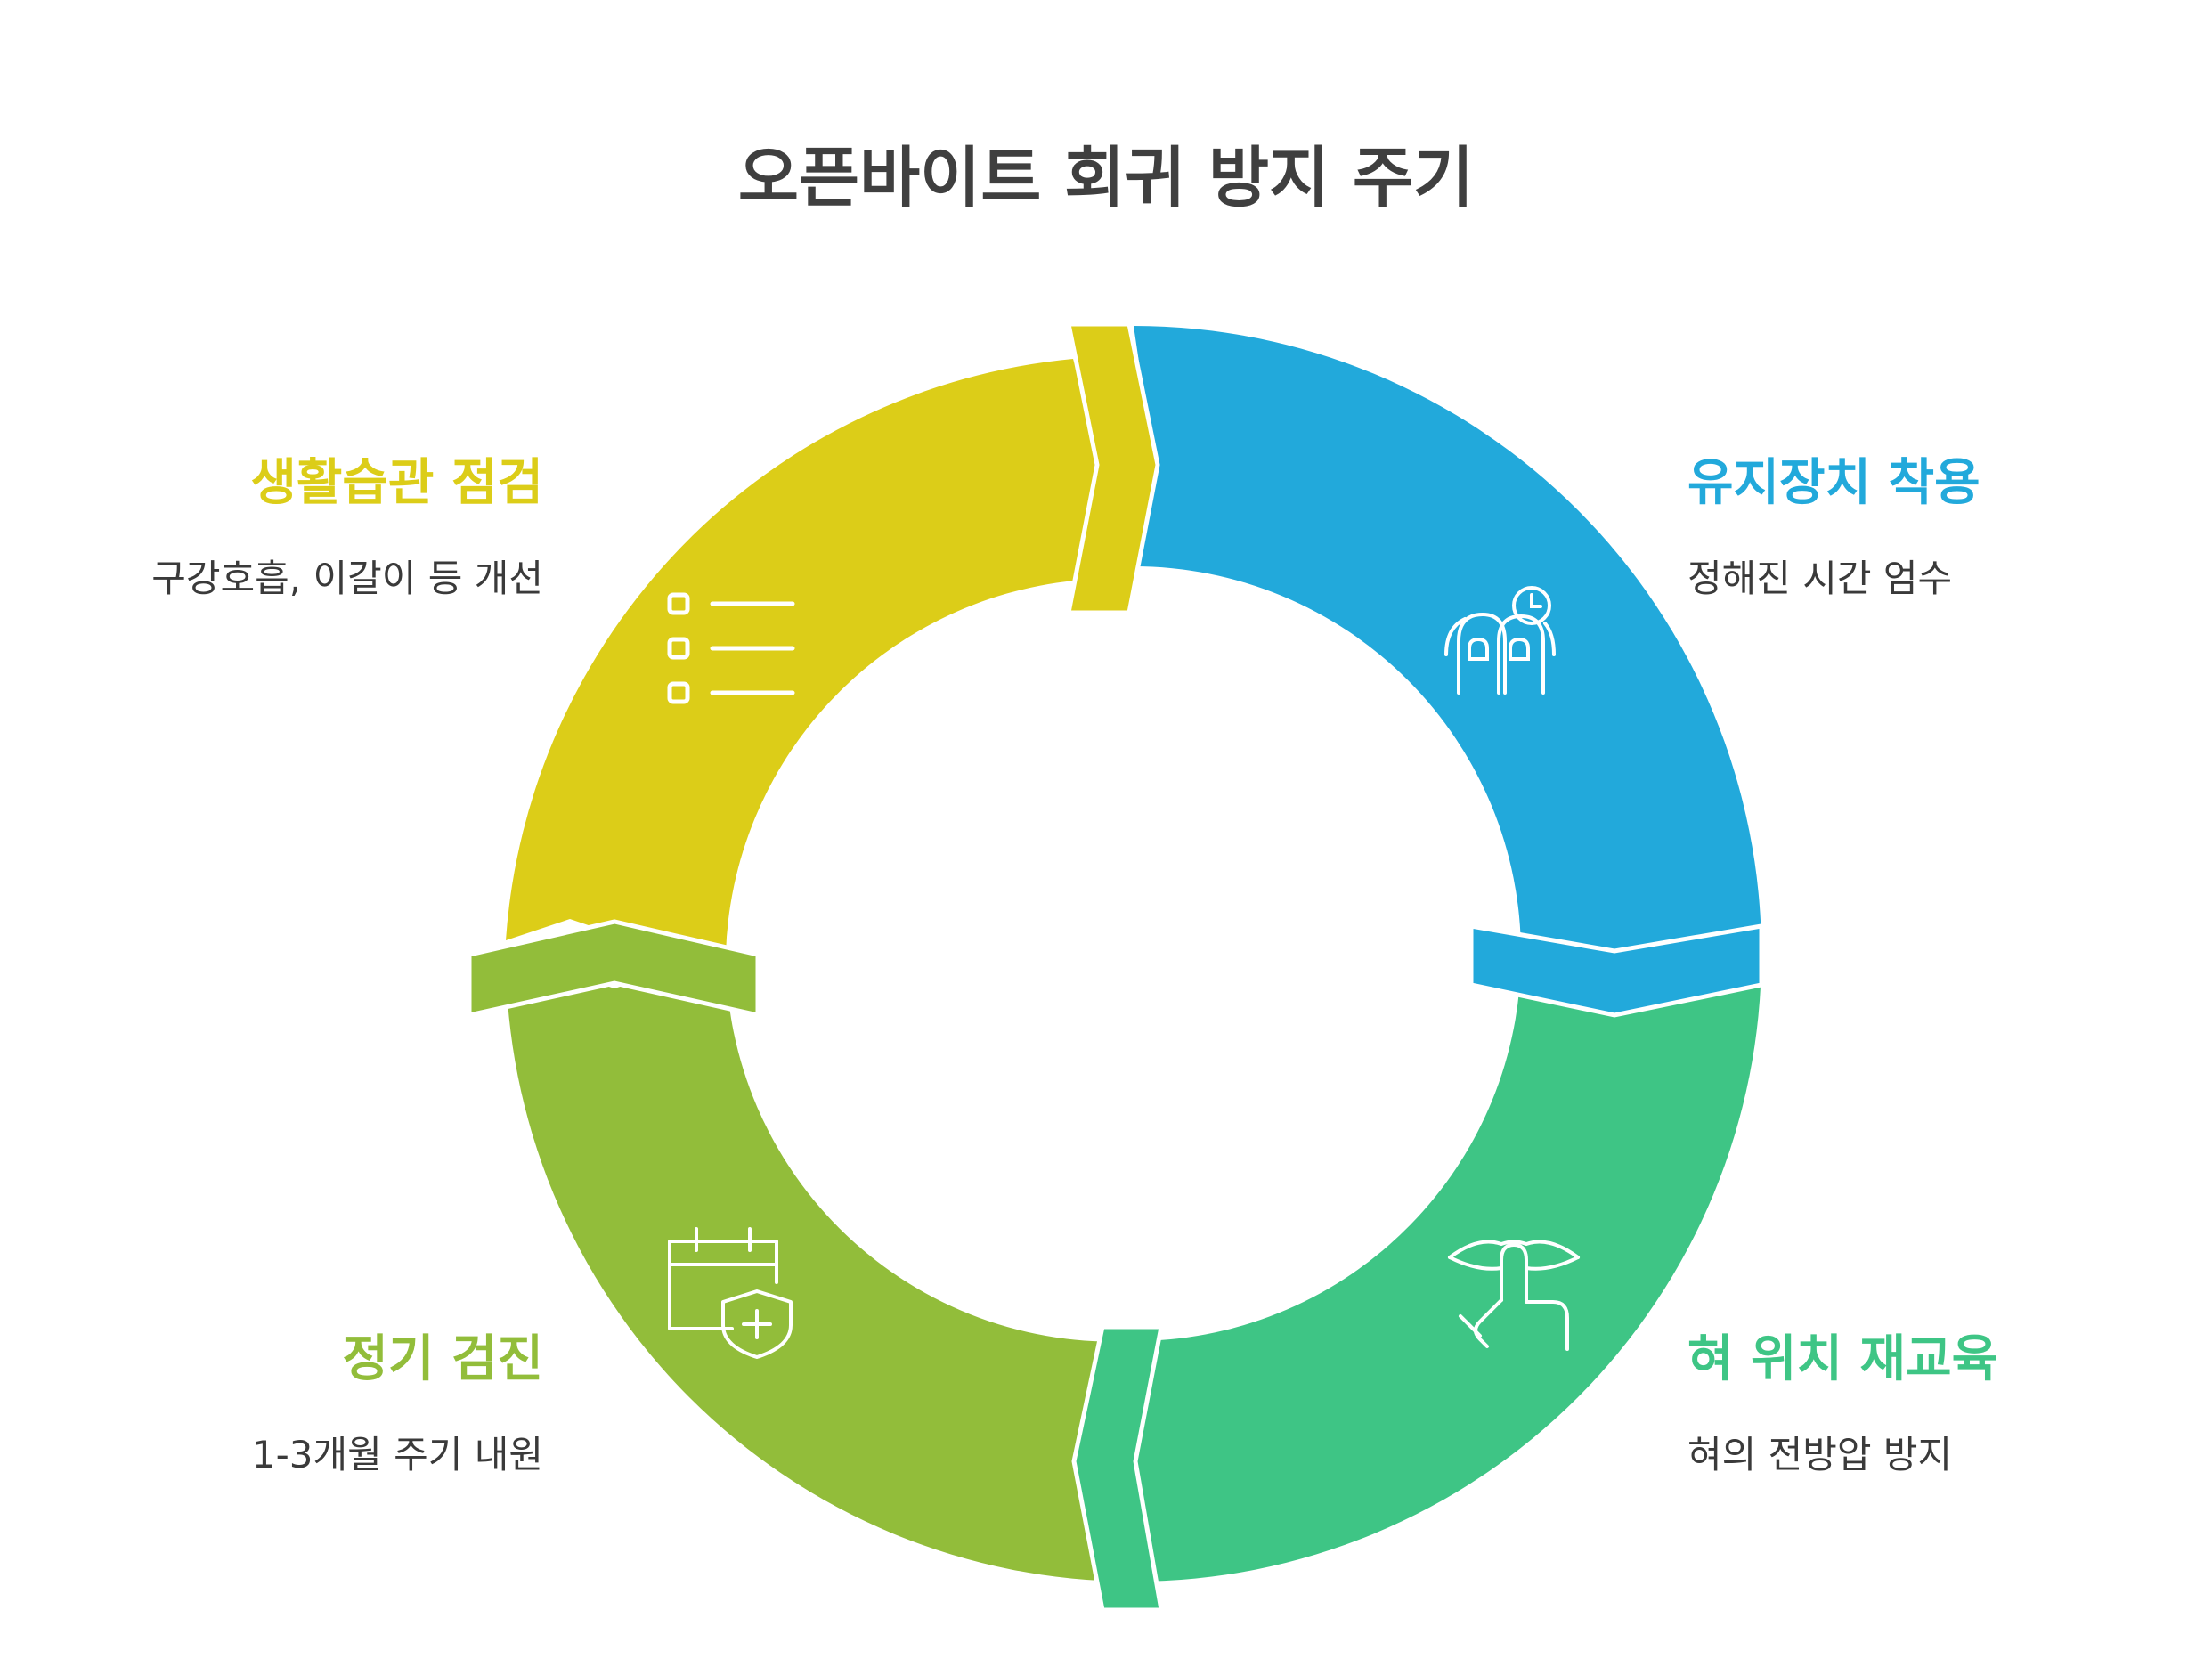  What do you see at coordinates (820, 1268) in the screenshot?
I see `segment-checkup` at bounding box center [820, 1268].